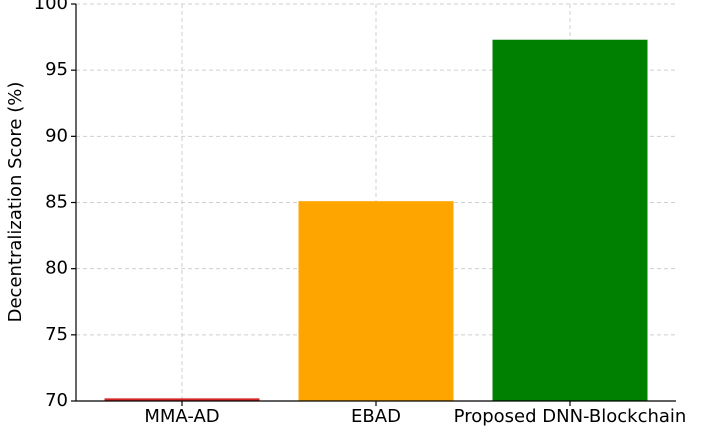  I want to click on x-tick-label: Proposed DNN-Blockchain, so click(570, 416).